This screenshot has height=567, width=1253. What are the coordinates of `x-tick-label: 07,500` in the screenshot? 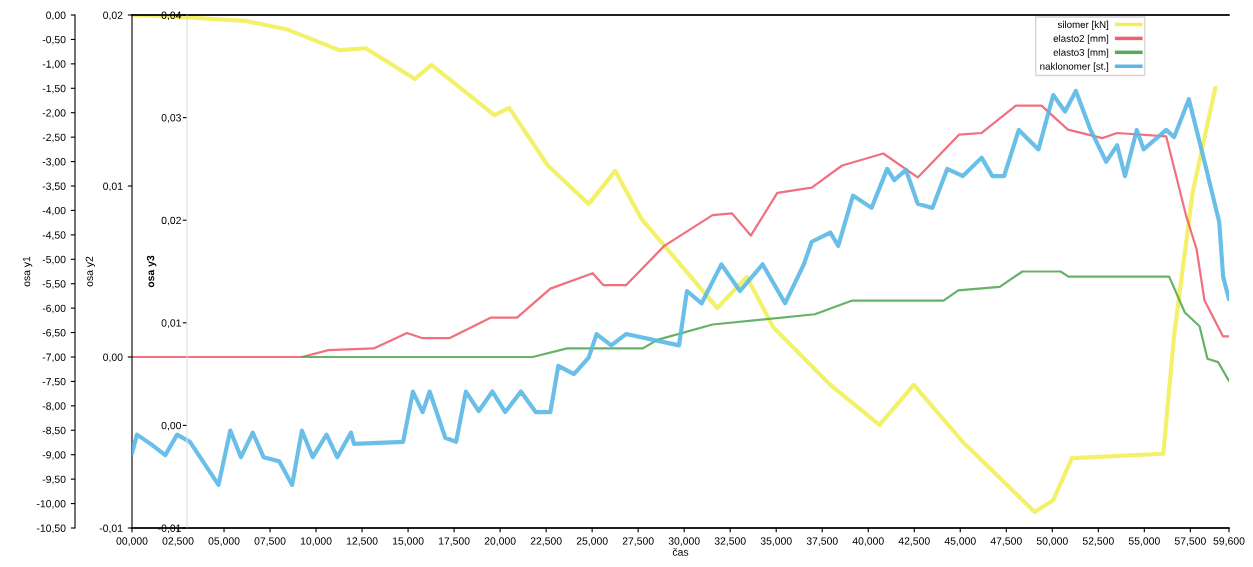 It's located at (270, 541).